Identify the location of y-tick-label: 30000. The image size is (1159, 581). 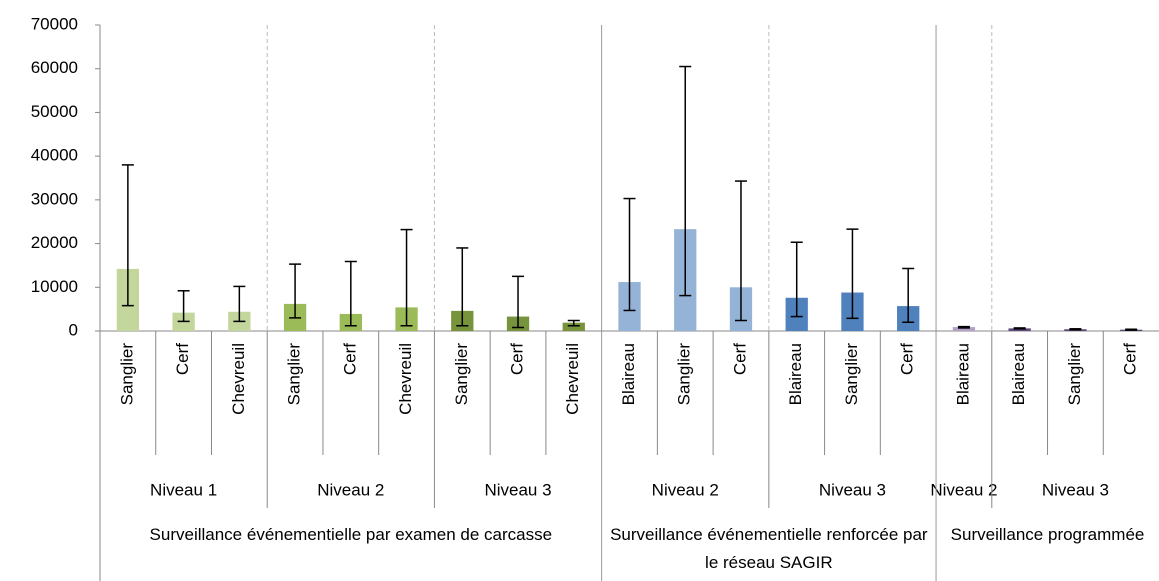
(54, 198).